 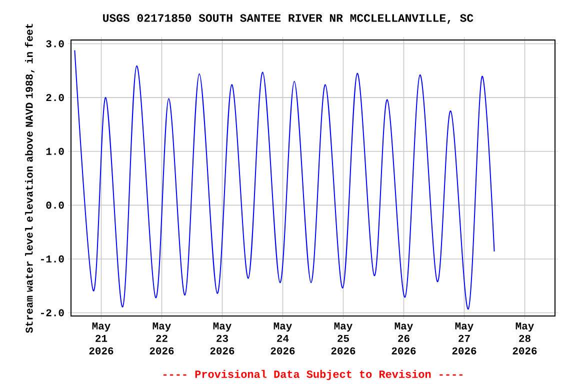 What do you see at coordinates (101, 338) in the screenshot?
I see `x-tick-label: May 21 2026` at bounding box center [101, 338].